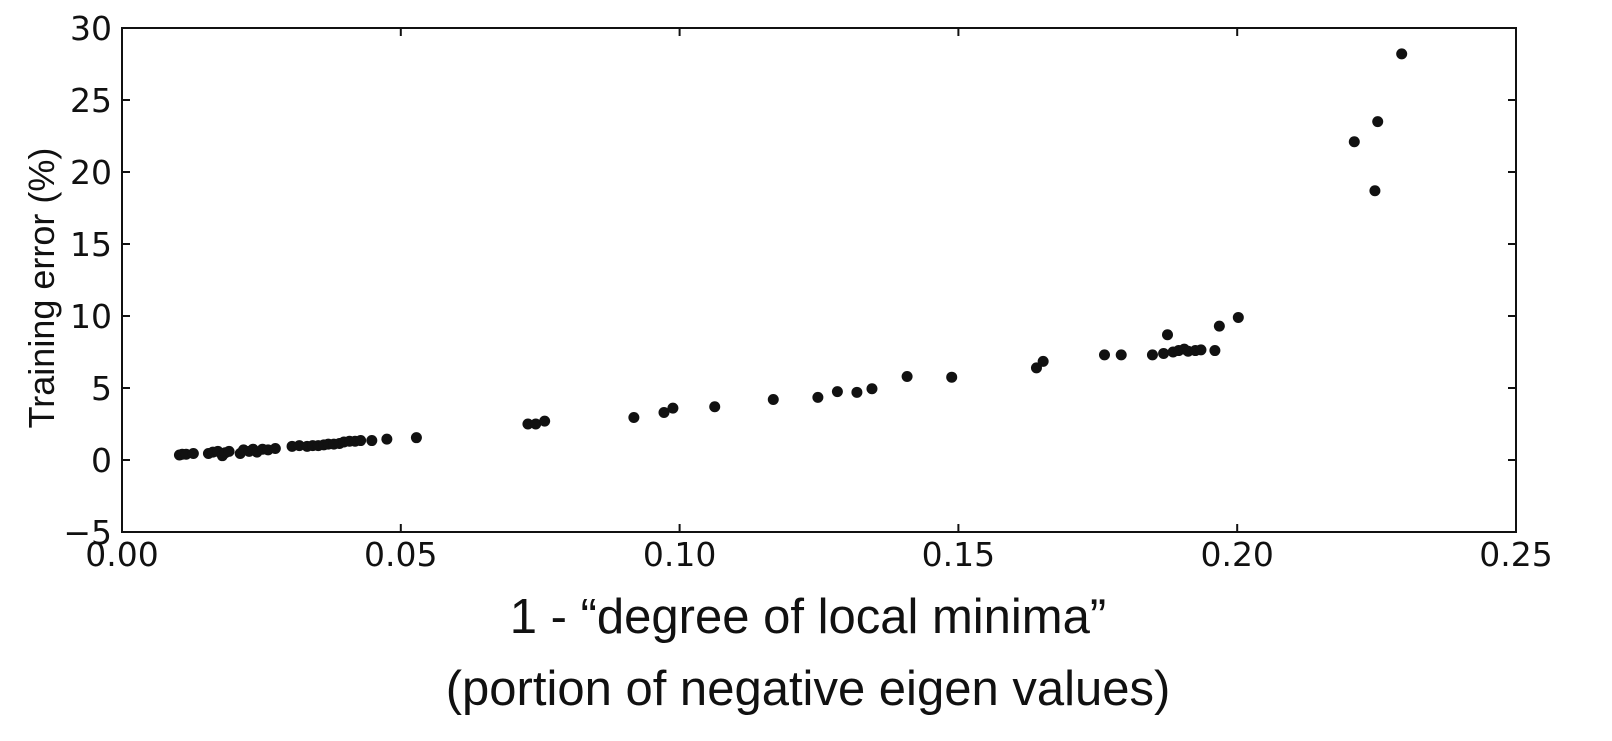 The height and width of the screenshot is (741, 1612). Describe the element at coordinates (679, 554) in the screenshot. I see `x-tick-label: 0.10` at that location.